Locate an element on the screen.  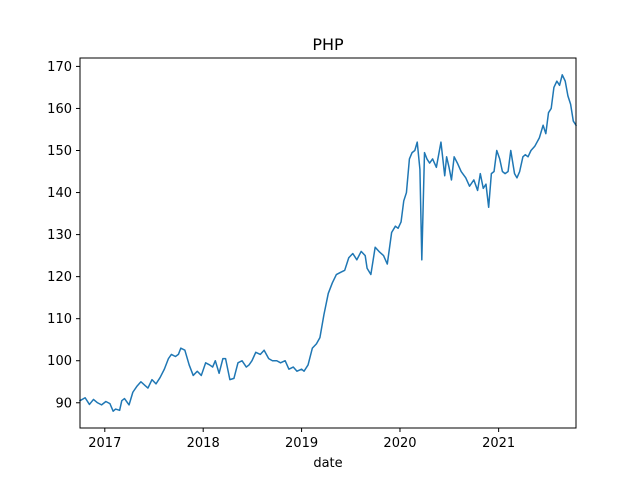
x-tick-label: 2018 is located at coordinates (203, 443).